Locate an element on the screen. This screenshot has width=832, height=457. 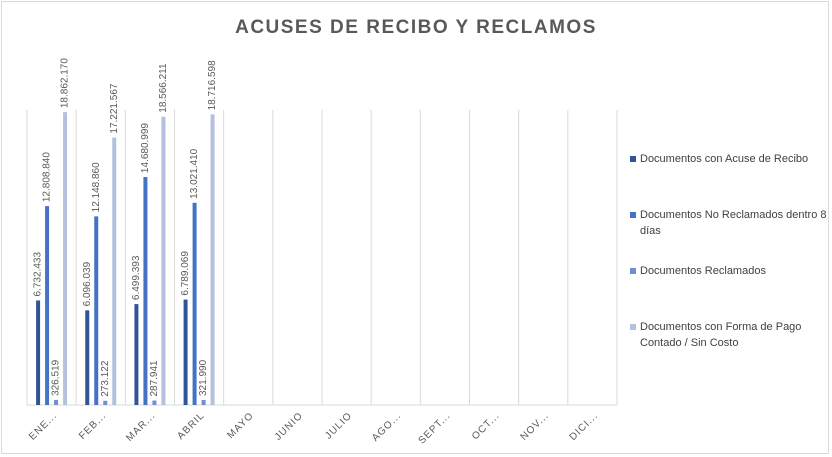
legend-item: Documentos No Reclamados dentro 8 días is located at coordinates (730, 223).